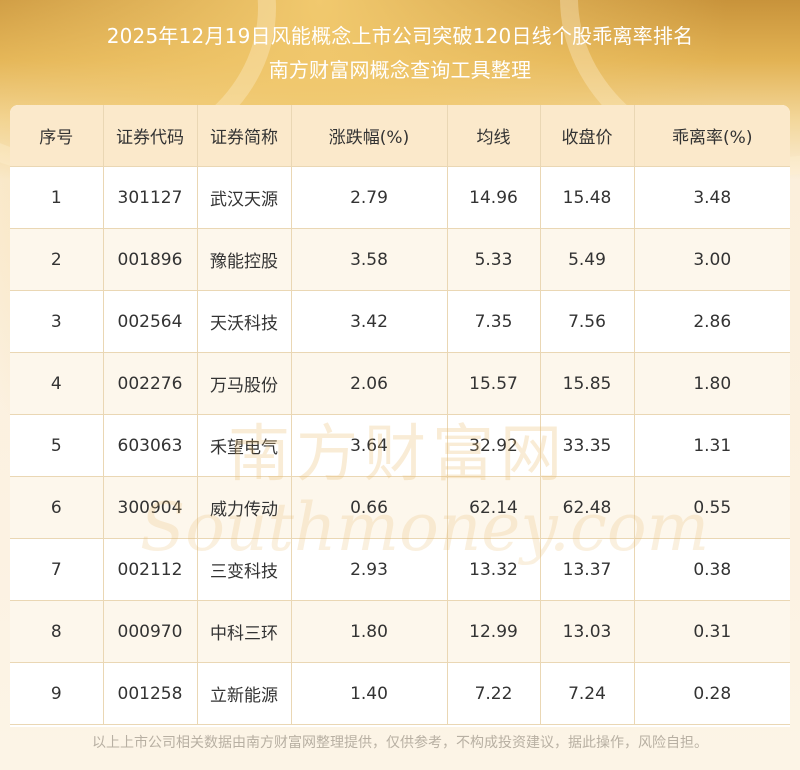 Image resolution: width=800 pixels, height=770 pixels. What do you see at coordinates (712, 445) in the screenshot?
I see `table-cell-bias: 1.31` at bounding box center [712, 445].